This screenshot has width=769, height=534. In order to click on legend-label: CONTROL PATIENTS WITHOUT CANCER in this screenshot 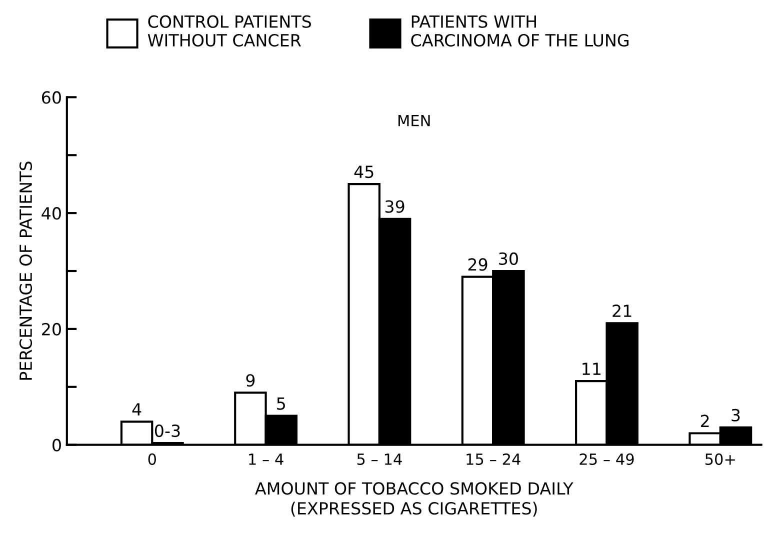, I will do `click(229, 31)`.